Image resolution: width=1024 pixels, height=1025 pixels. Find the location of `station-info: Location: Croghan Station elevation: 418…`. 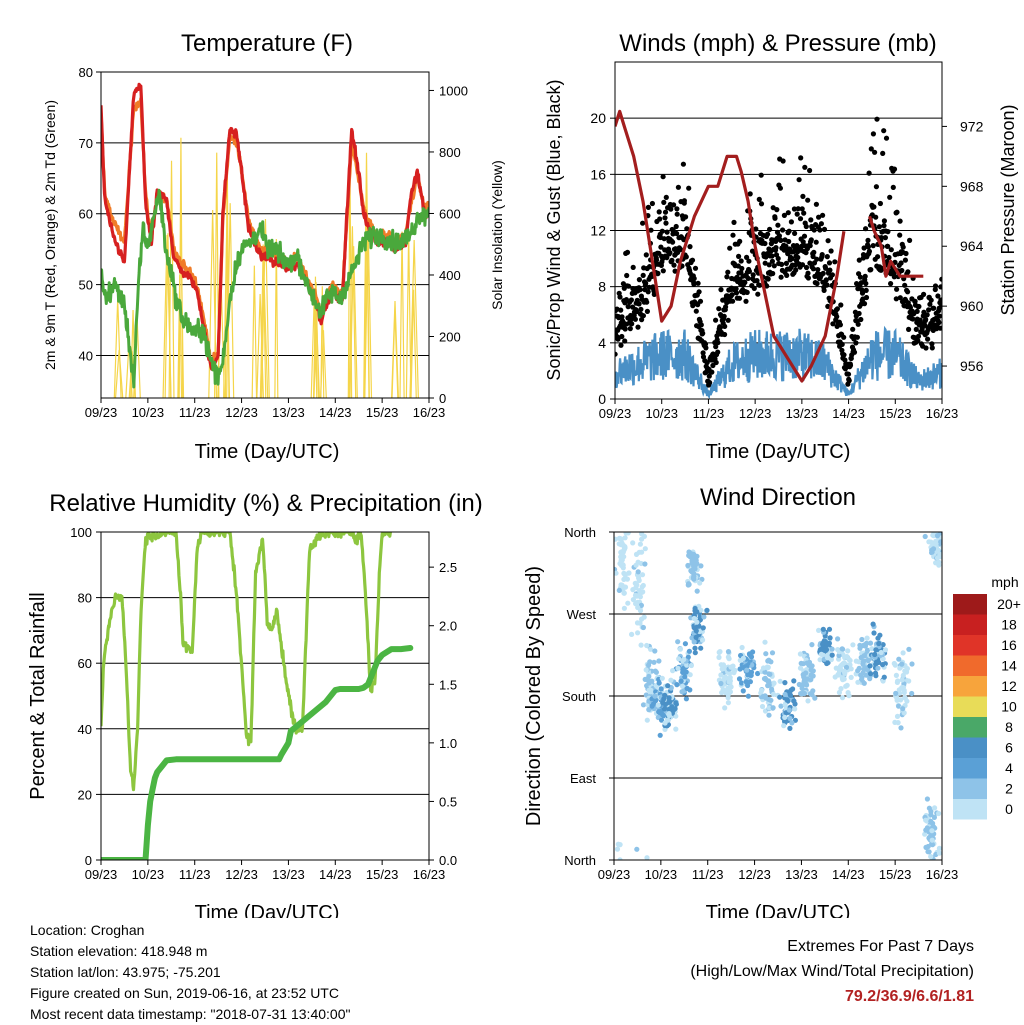

station-info: Location: Croghan Station elevation: 418… is located at coordinates (190, 972).